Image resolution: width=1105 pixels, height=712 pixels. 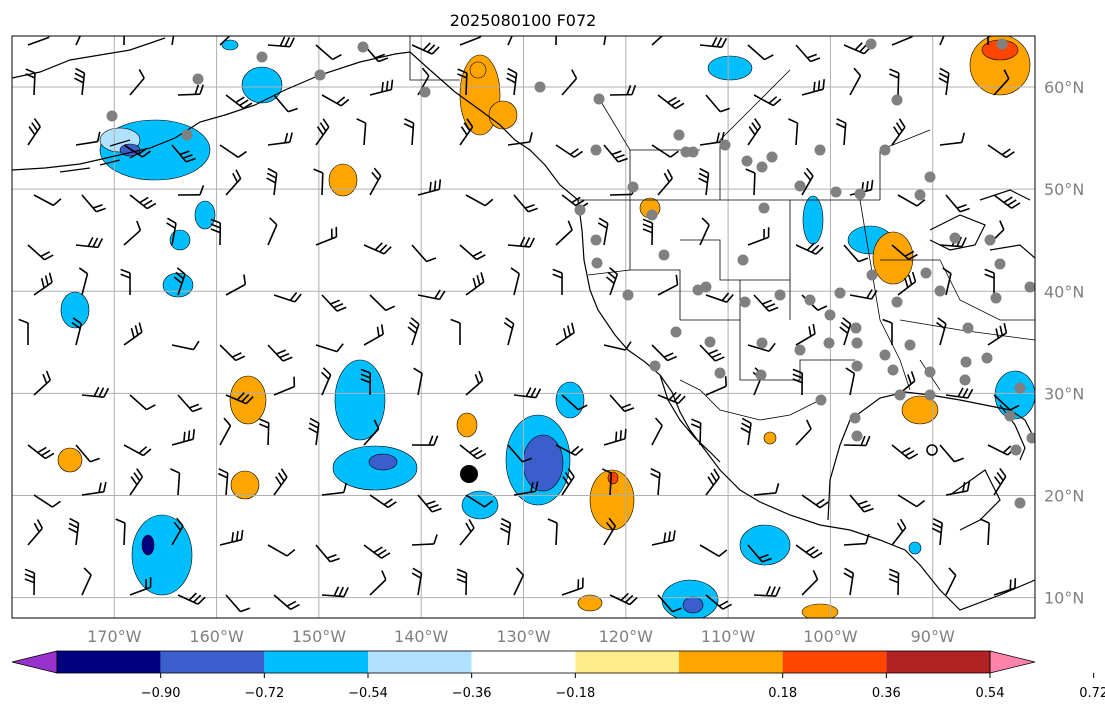 What do you see at coordinates (1064, 598) in the screenshot?
I see `lat-tick-label: 10°N` at bounding box center [1064, 598].